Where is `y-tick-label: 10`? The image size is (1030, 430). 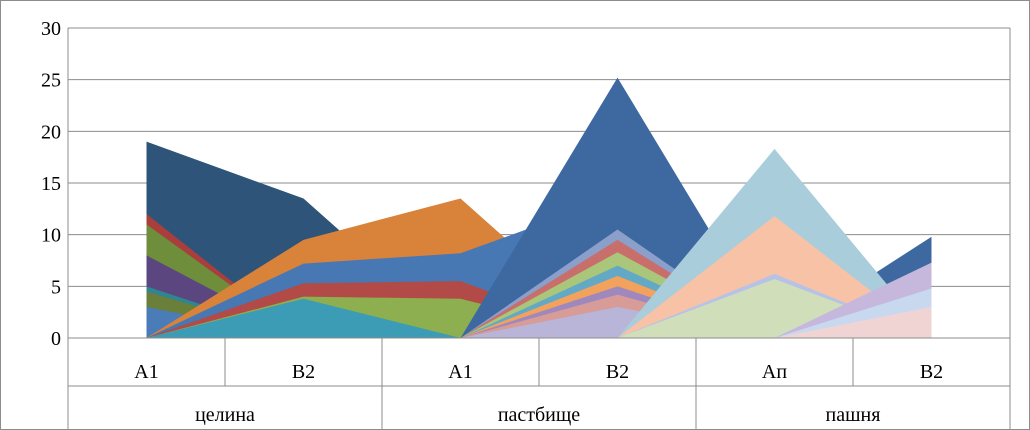 y-tick-label: 10 is located at coordinates (51, 236).